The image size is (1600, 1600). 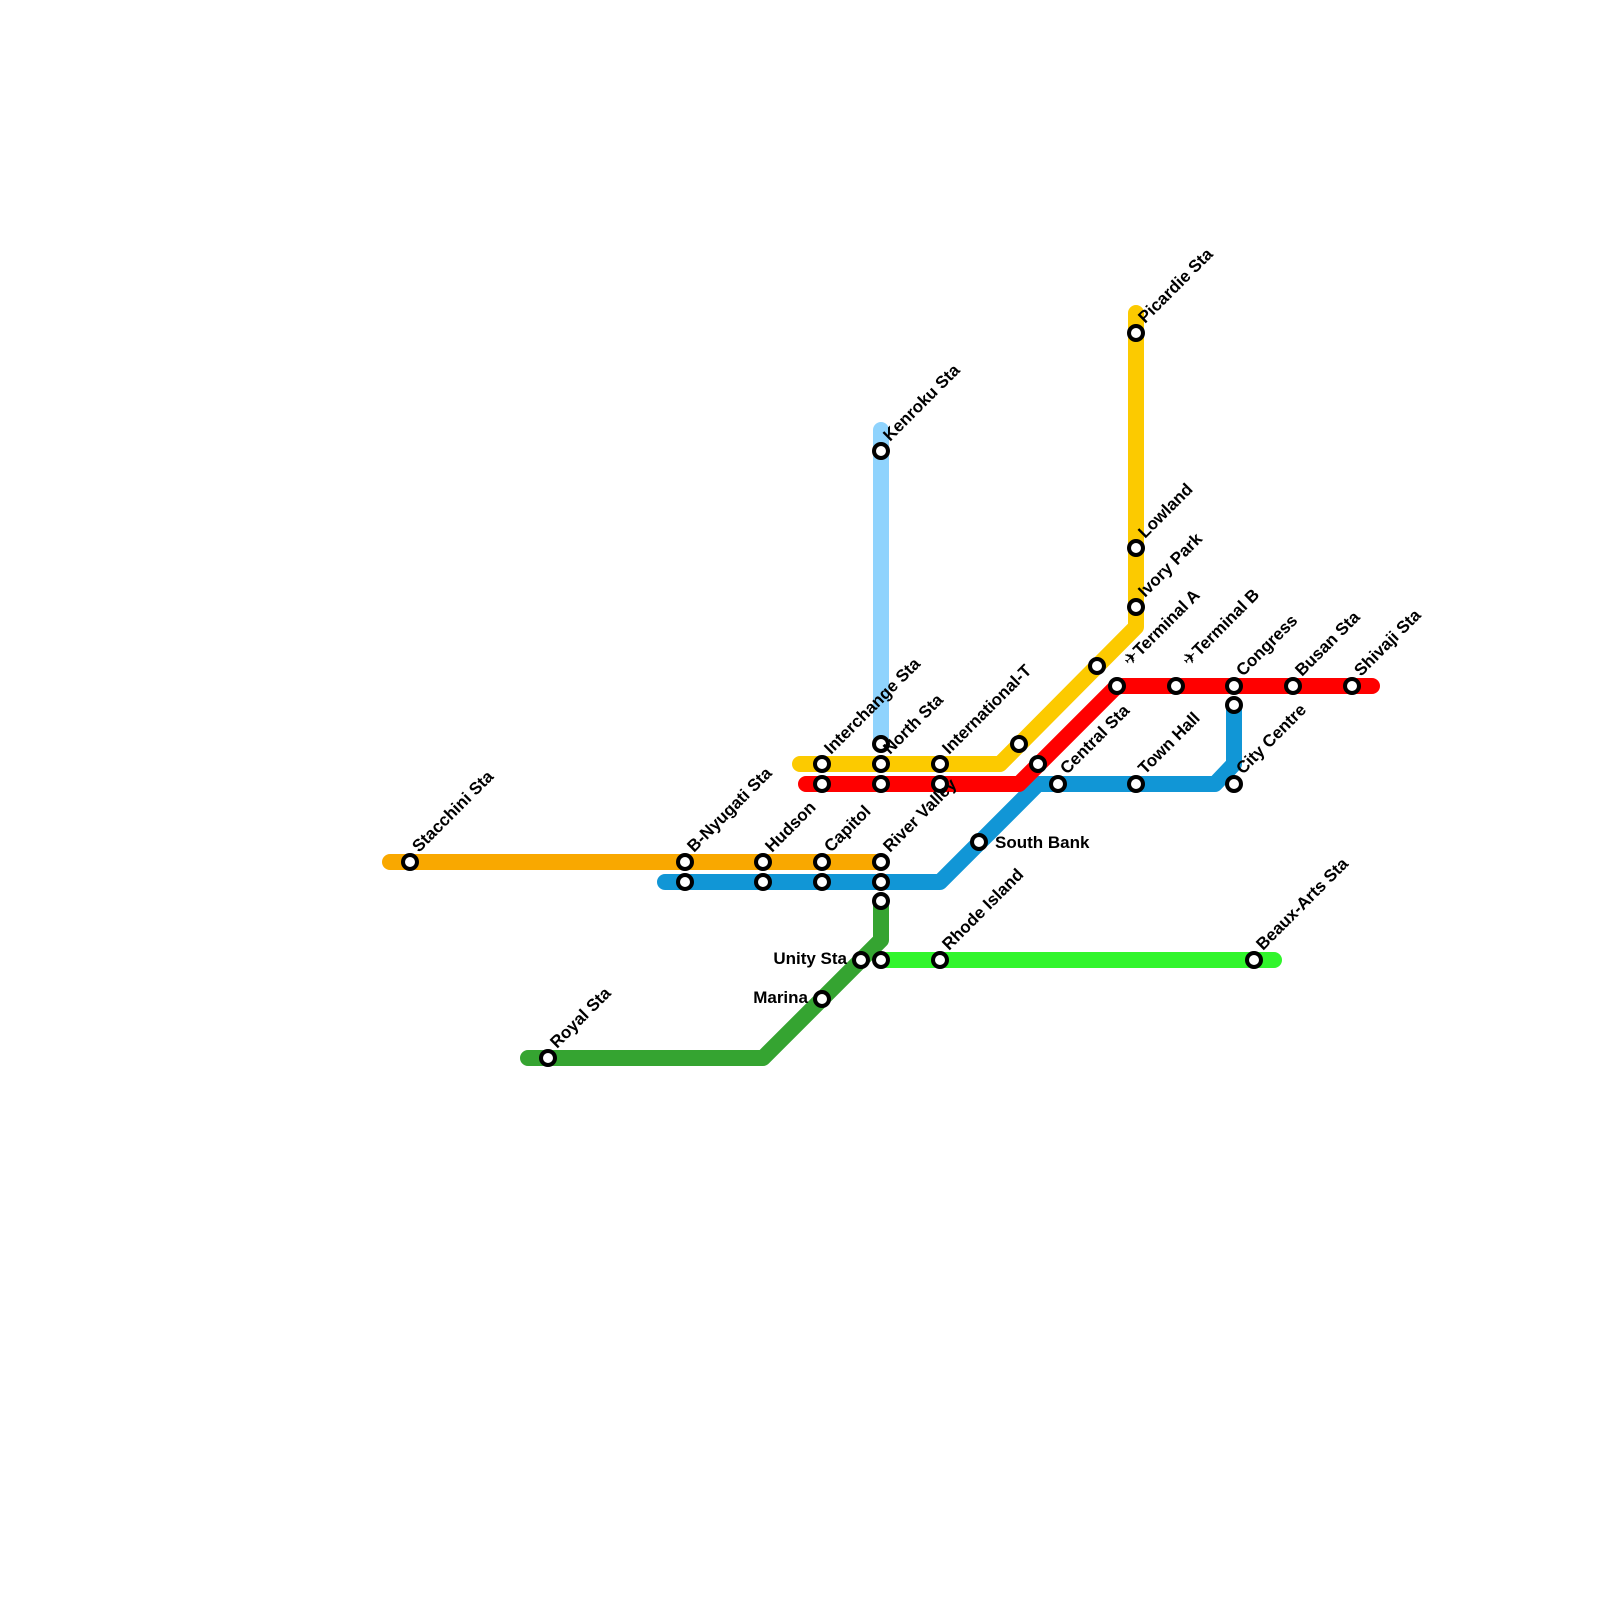 What do you see at coordinates (810, 958) in the screenshot?
I see `station-label: Unity Sta` at bounding box center [810, 958].